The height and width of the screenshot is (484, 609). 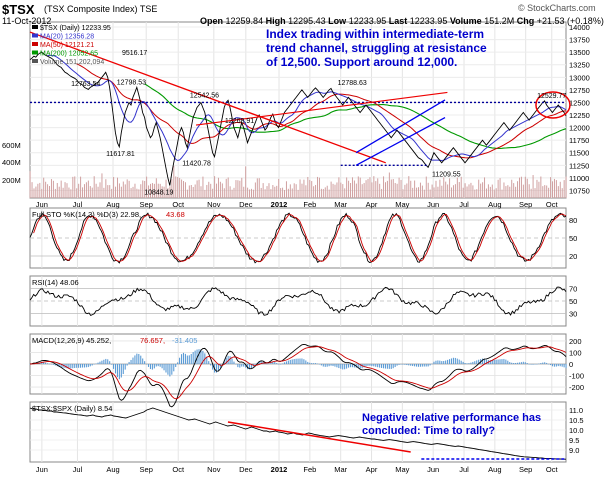 I want to click on price-point-label: 11617.81, so click(x=120, y=154).